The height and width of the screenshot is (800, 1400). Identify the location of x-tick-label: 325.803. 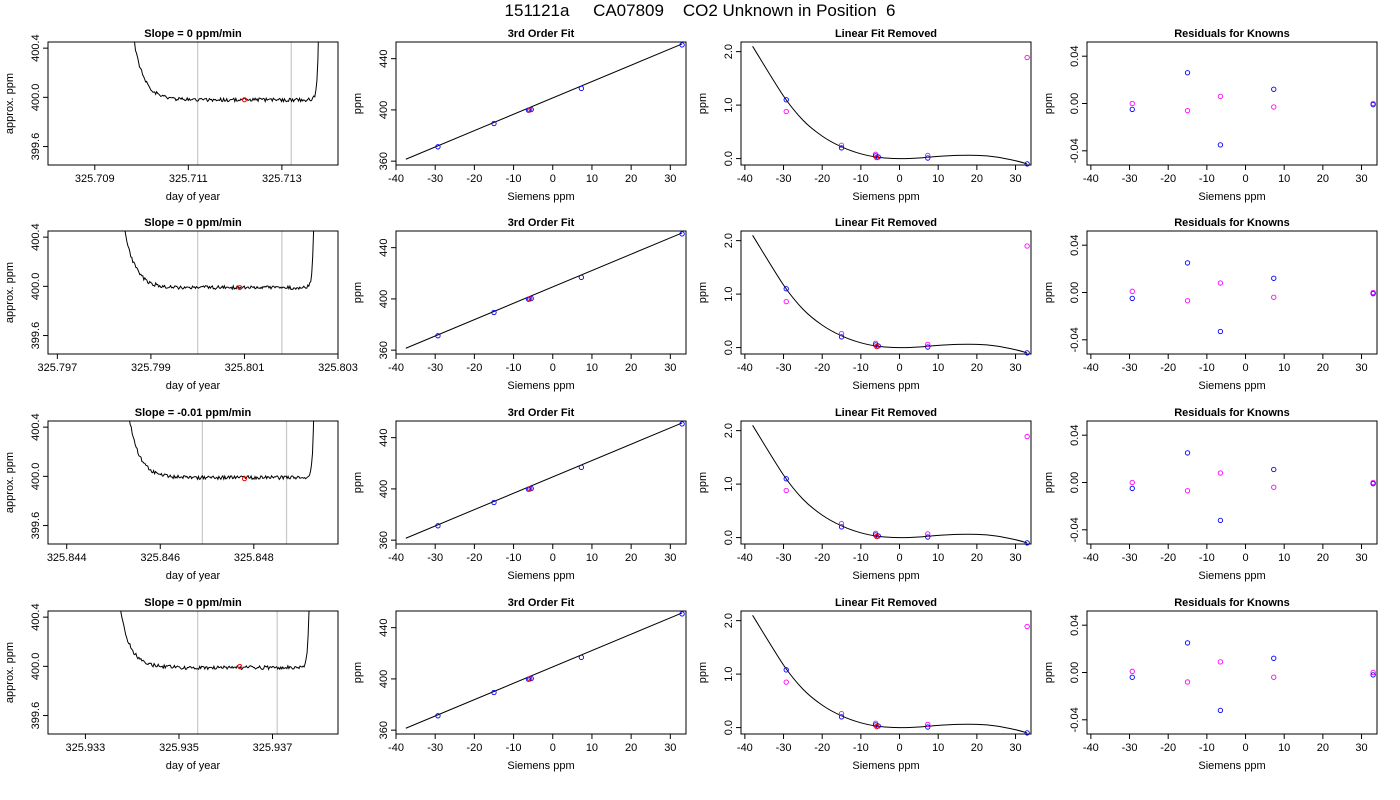
(338, 368).